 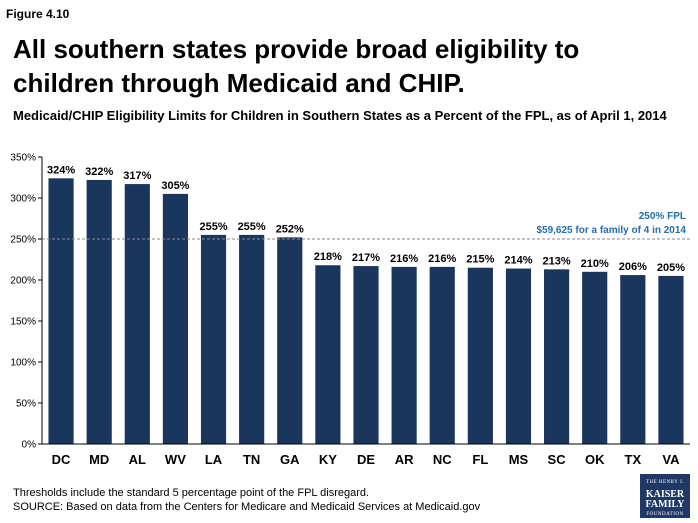 What do you see at coordinates (23, 158) in the screenshot?
I see `y-tick-label: 350%` at bounding box center [23, 158].